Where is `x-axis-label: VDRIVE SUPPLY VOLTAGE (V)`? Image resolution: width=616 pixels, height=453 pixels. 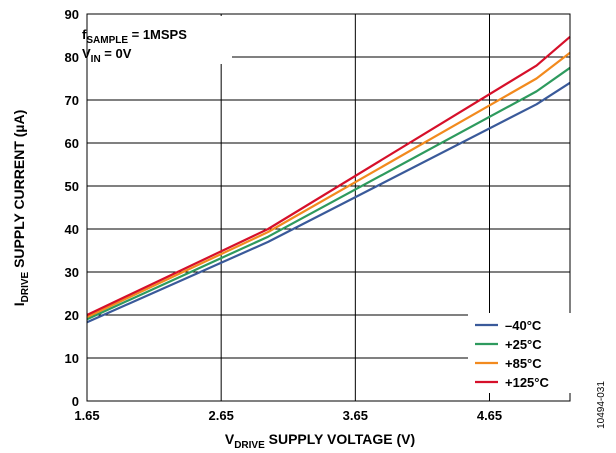 x-axis-label: VDRIVE SUPPLY VOLTAGE (V) is located at coordinates (320, 441).